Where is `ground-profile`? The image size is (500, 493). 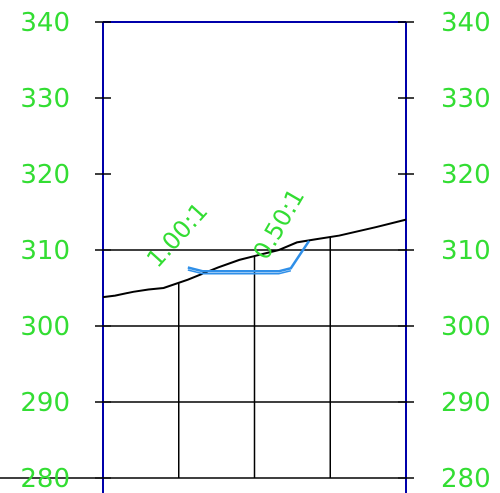
ground-profile is located at coordinates (254, 258).